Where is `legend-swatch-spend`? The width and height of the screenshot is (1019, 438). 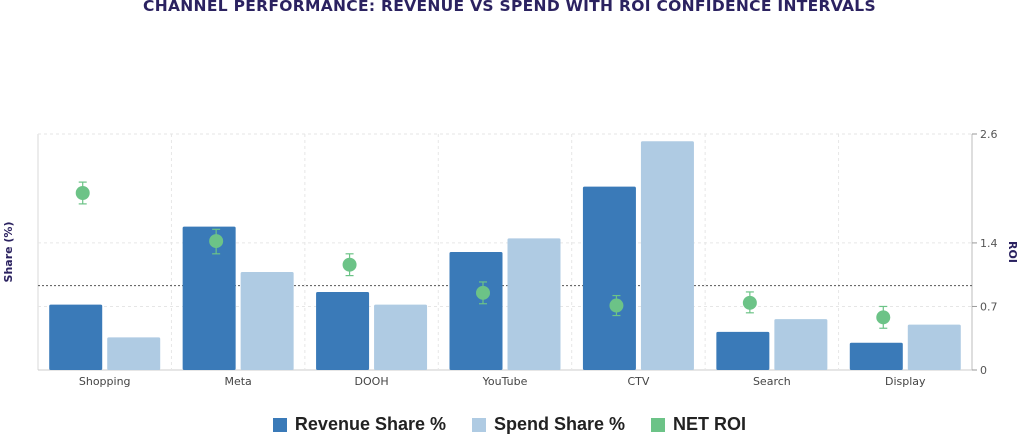 legend-swatch-spend is located at coordinates (479, 424).